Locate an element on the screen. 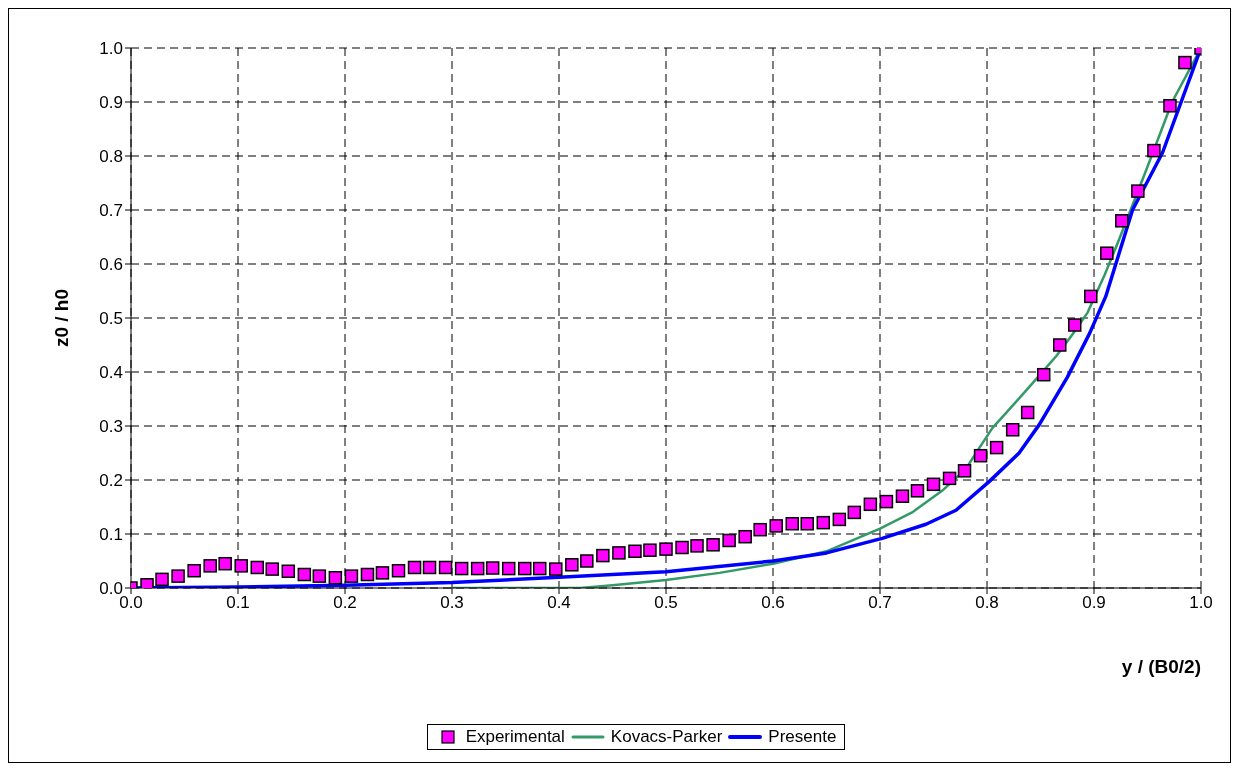 This screenshot has height=771, width=1239. x-tick-label: 0.4 is located at coordinates (559, 603).